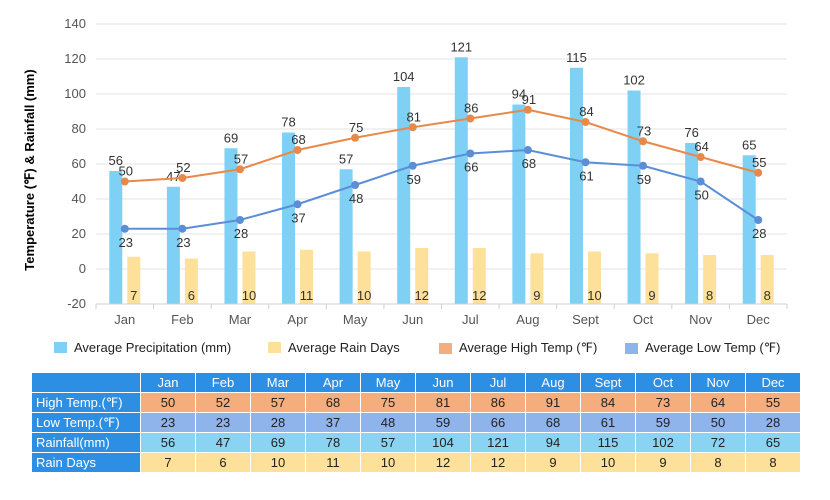 The width and height of the screenshot is (830, 500). What do you see at coordinates (718, 442) in the screenshot?
I see `table-cell: 72` at bounding box center [718, 442].